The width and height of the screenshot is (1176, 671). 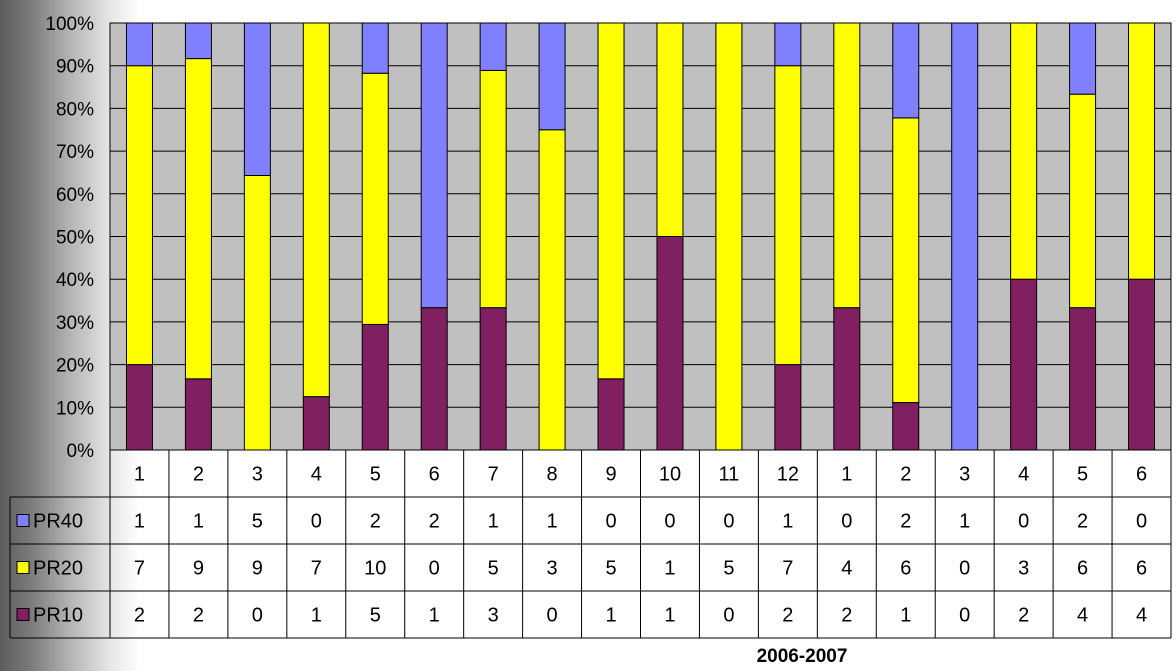 What do you see at coordinates (75, 238) in the screenshot?
I see `y-tick-label: 50%` at bounding box center [75, 238].